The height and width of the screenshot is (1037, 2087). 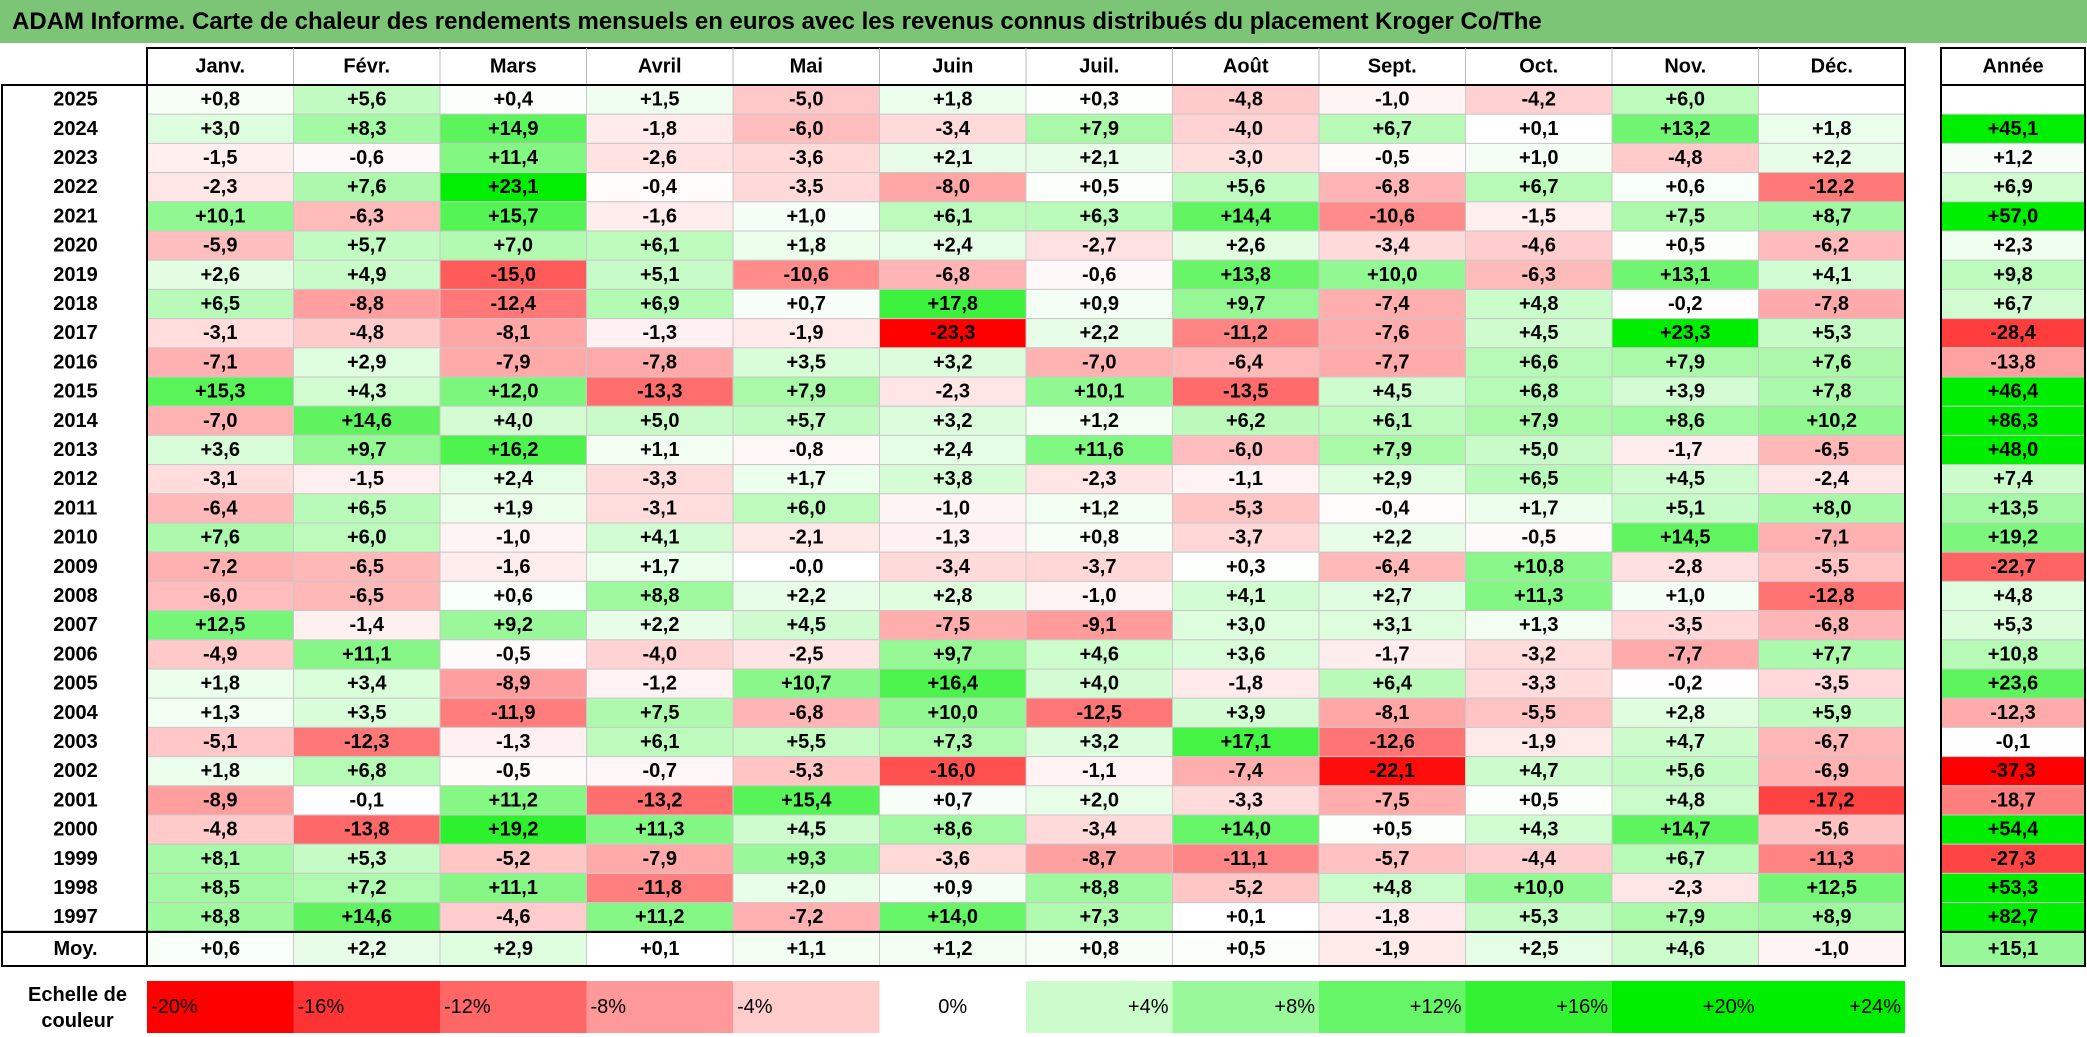 What do you see at coordinates (1538, 129) in the screenshot?
I see `cell-value: +0,1` at bounding box center [1538, 129].